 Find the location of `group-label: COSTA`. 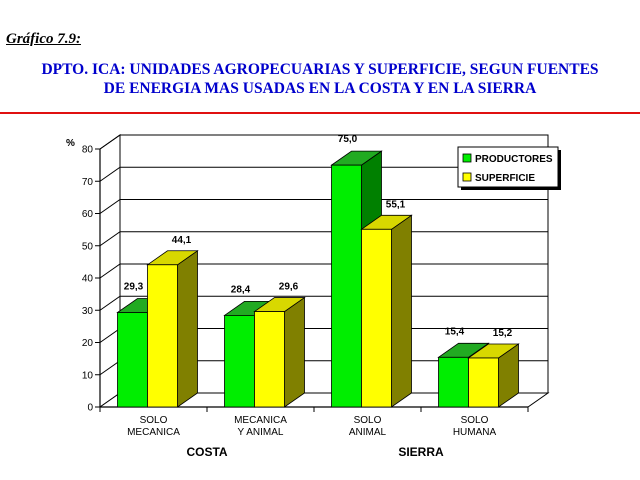

group-label: COSTA is located at coordinates (206, 452).